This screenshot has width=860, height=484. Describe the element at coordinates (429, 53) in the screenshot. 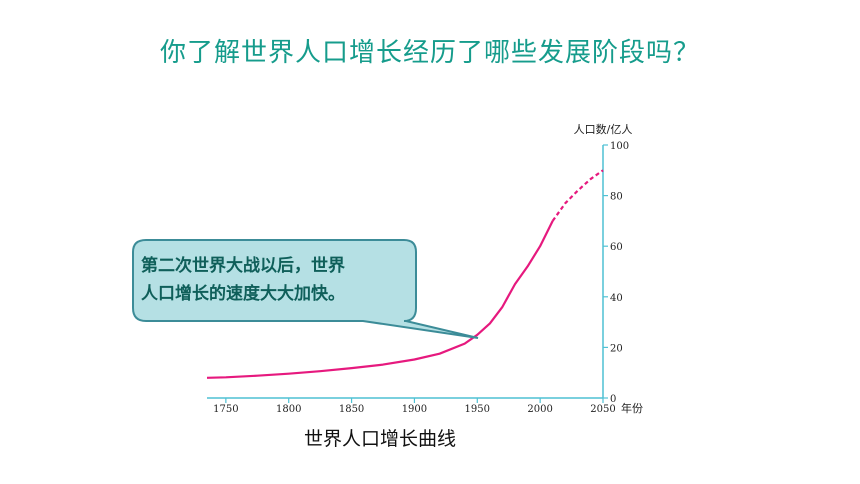

I see `slide-title: 你了解世界人口增长经历了哪些发展阶段吗？` at that location.